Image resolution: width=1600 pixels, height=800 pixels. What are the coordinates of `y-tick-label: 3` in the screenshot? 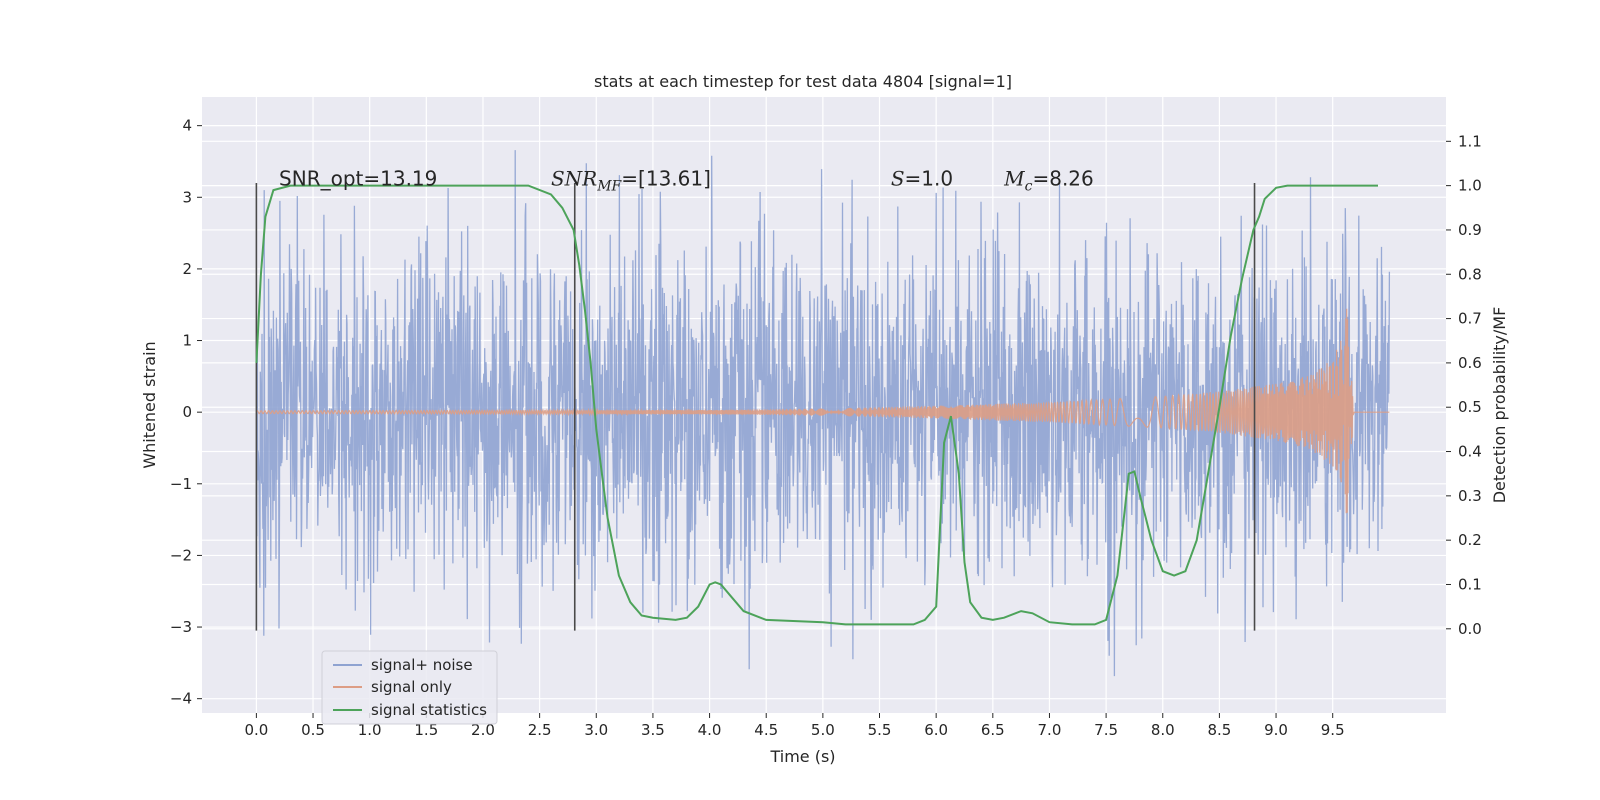 It's located at (187, 197).